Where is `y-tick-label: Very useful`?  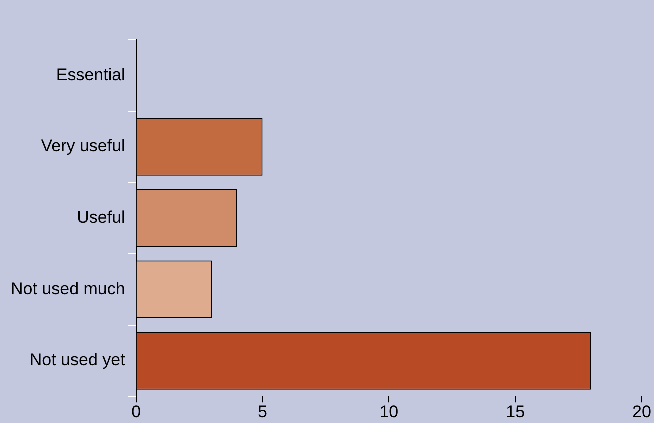
y-tick-label: Very useful is located at coordinates (83, 146).